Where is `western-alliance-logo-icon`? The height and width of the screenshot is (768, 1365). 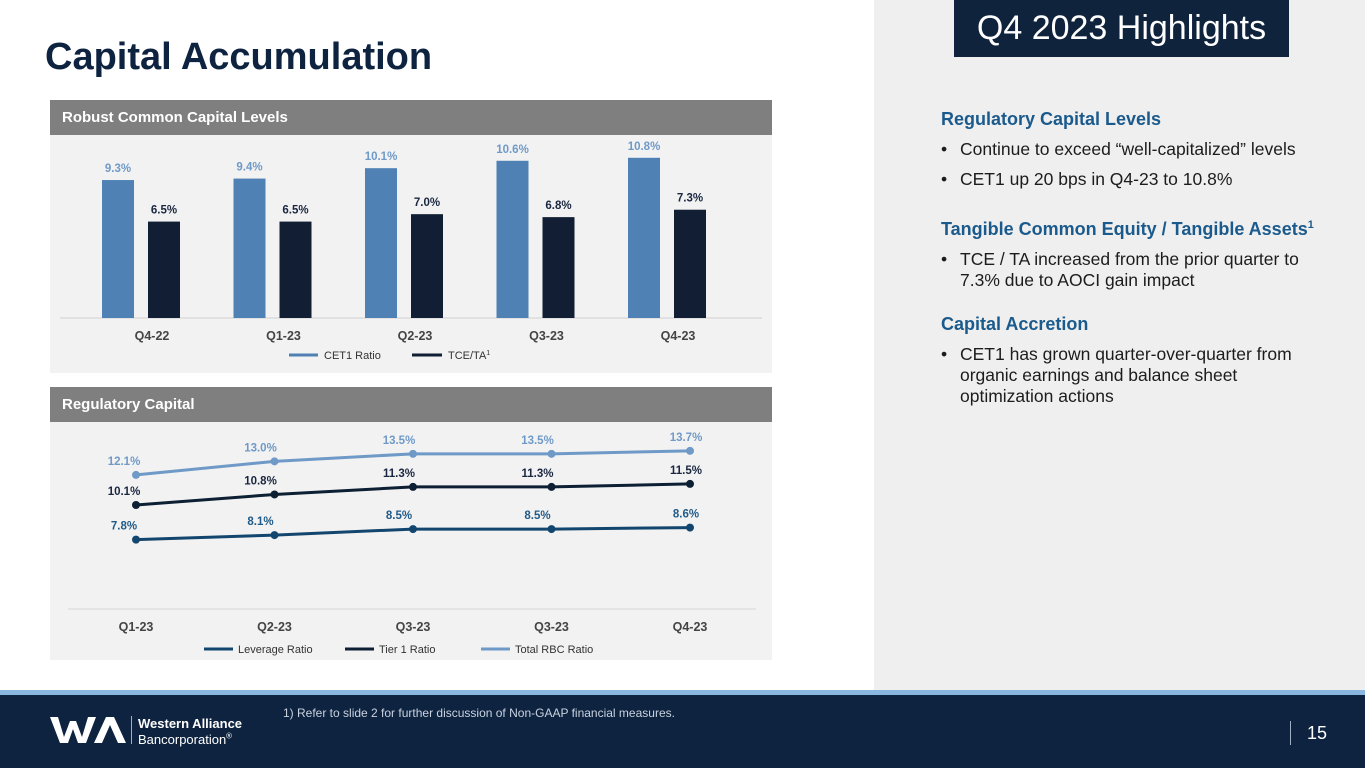
western-alliance-logo-icon is located at coordinates (88, 730).